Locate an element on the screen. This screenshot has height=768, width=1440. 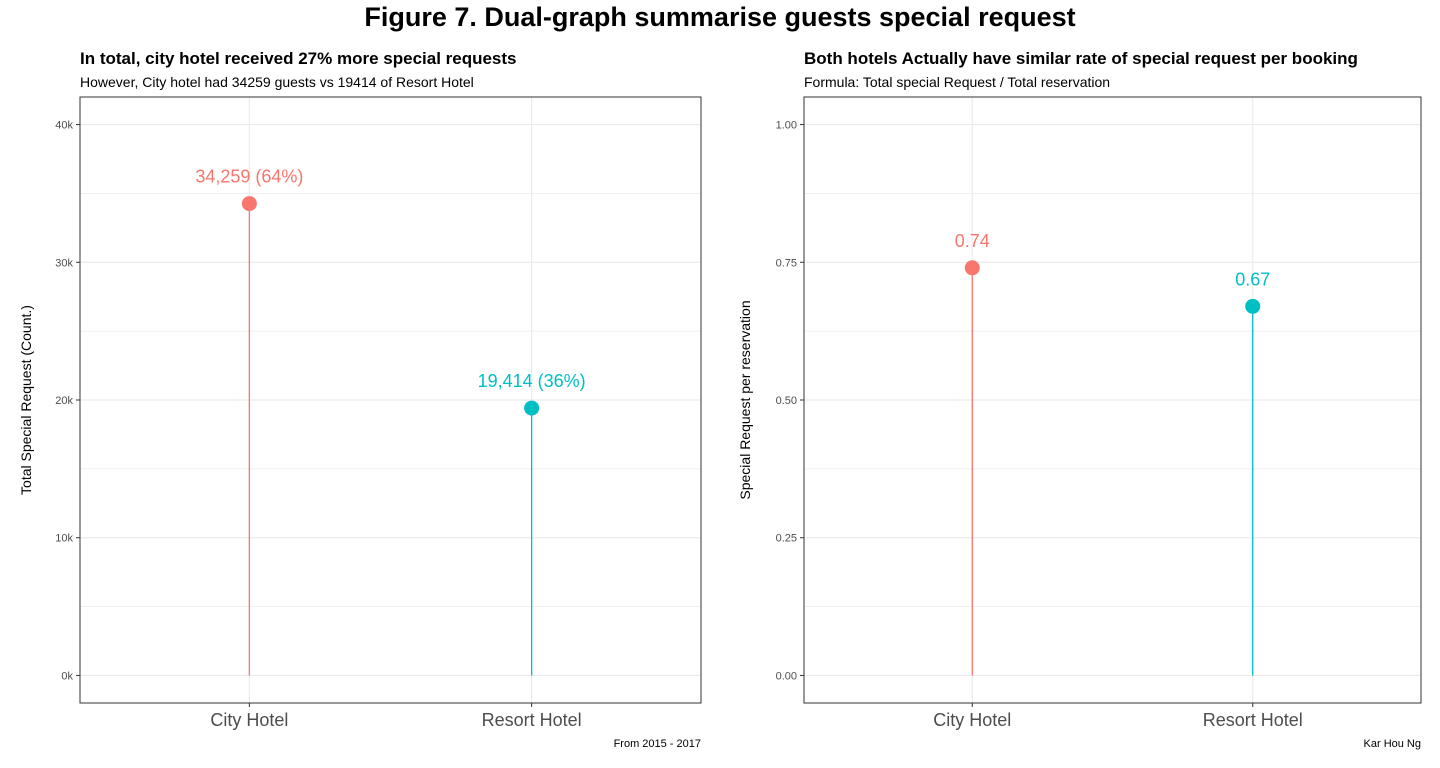
y-axis-title: Special Request per reservation is located at coordinates (745, 399).